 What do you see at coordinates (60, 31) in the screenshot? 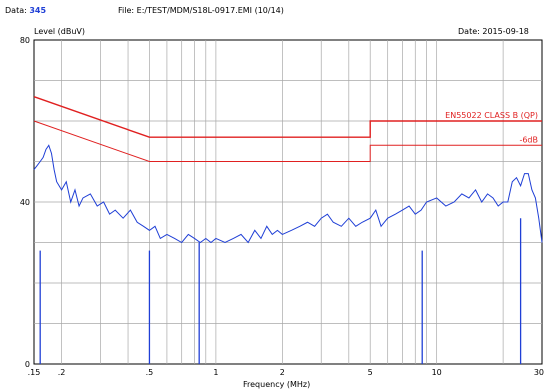
I see `y-axis-title: Level (dBuV)` at bounding box center [60, 31].